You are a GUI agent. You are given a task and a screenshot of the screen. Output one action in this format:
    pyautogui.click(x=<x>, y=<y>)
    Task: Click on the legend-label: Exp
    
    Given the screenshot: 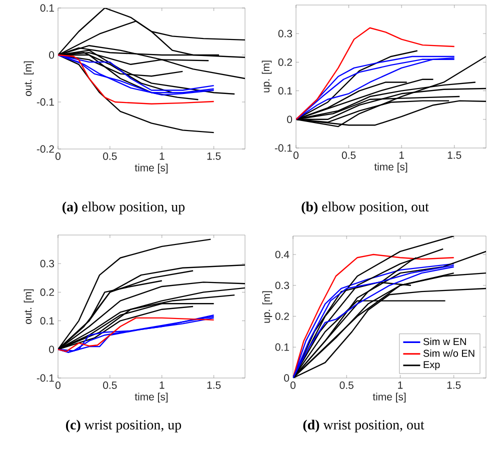 What is the action you would take?
    pyautogui.click(x=432, y=365)
    